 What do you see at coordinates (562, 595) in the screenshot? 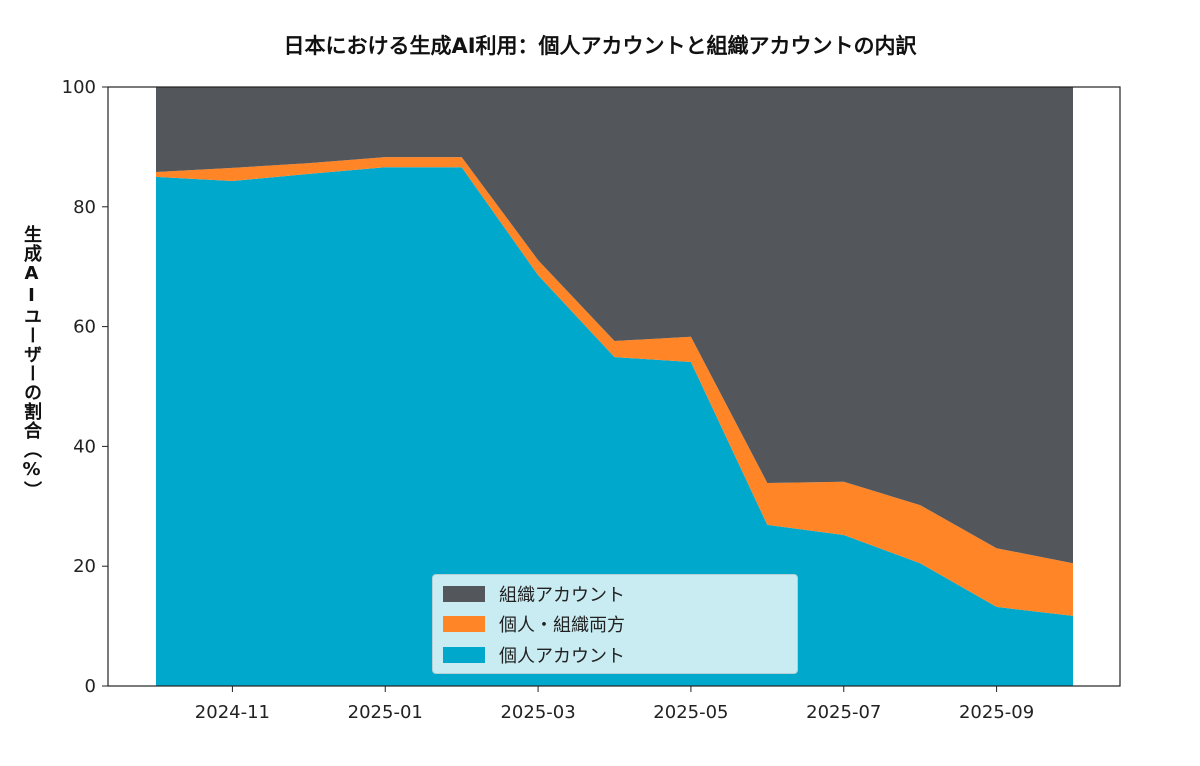
I see `legend-label: 組織アカウント` at bounding box center [562, 595].